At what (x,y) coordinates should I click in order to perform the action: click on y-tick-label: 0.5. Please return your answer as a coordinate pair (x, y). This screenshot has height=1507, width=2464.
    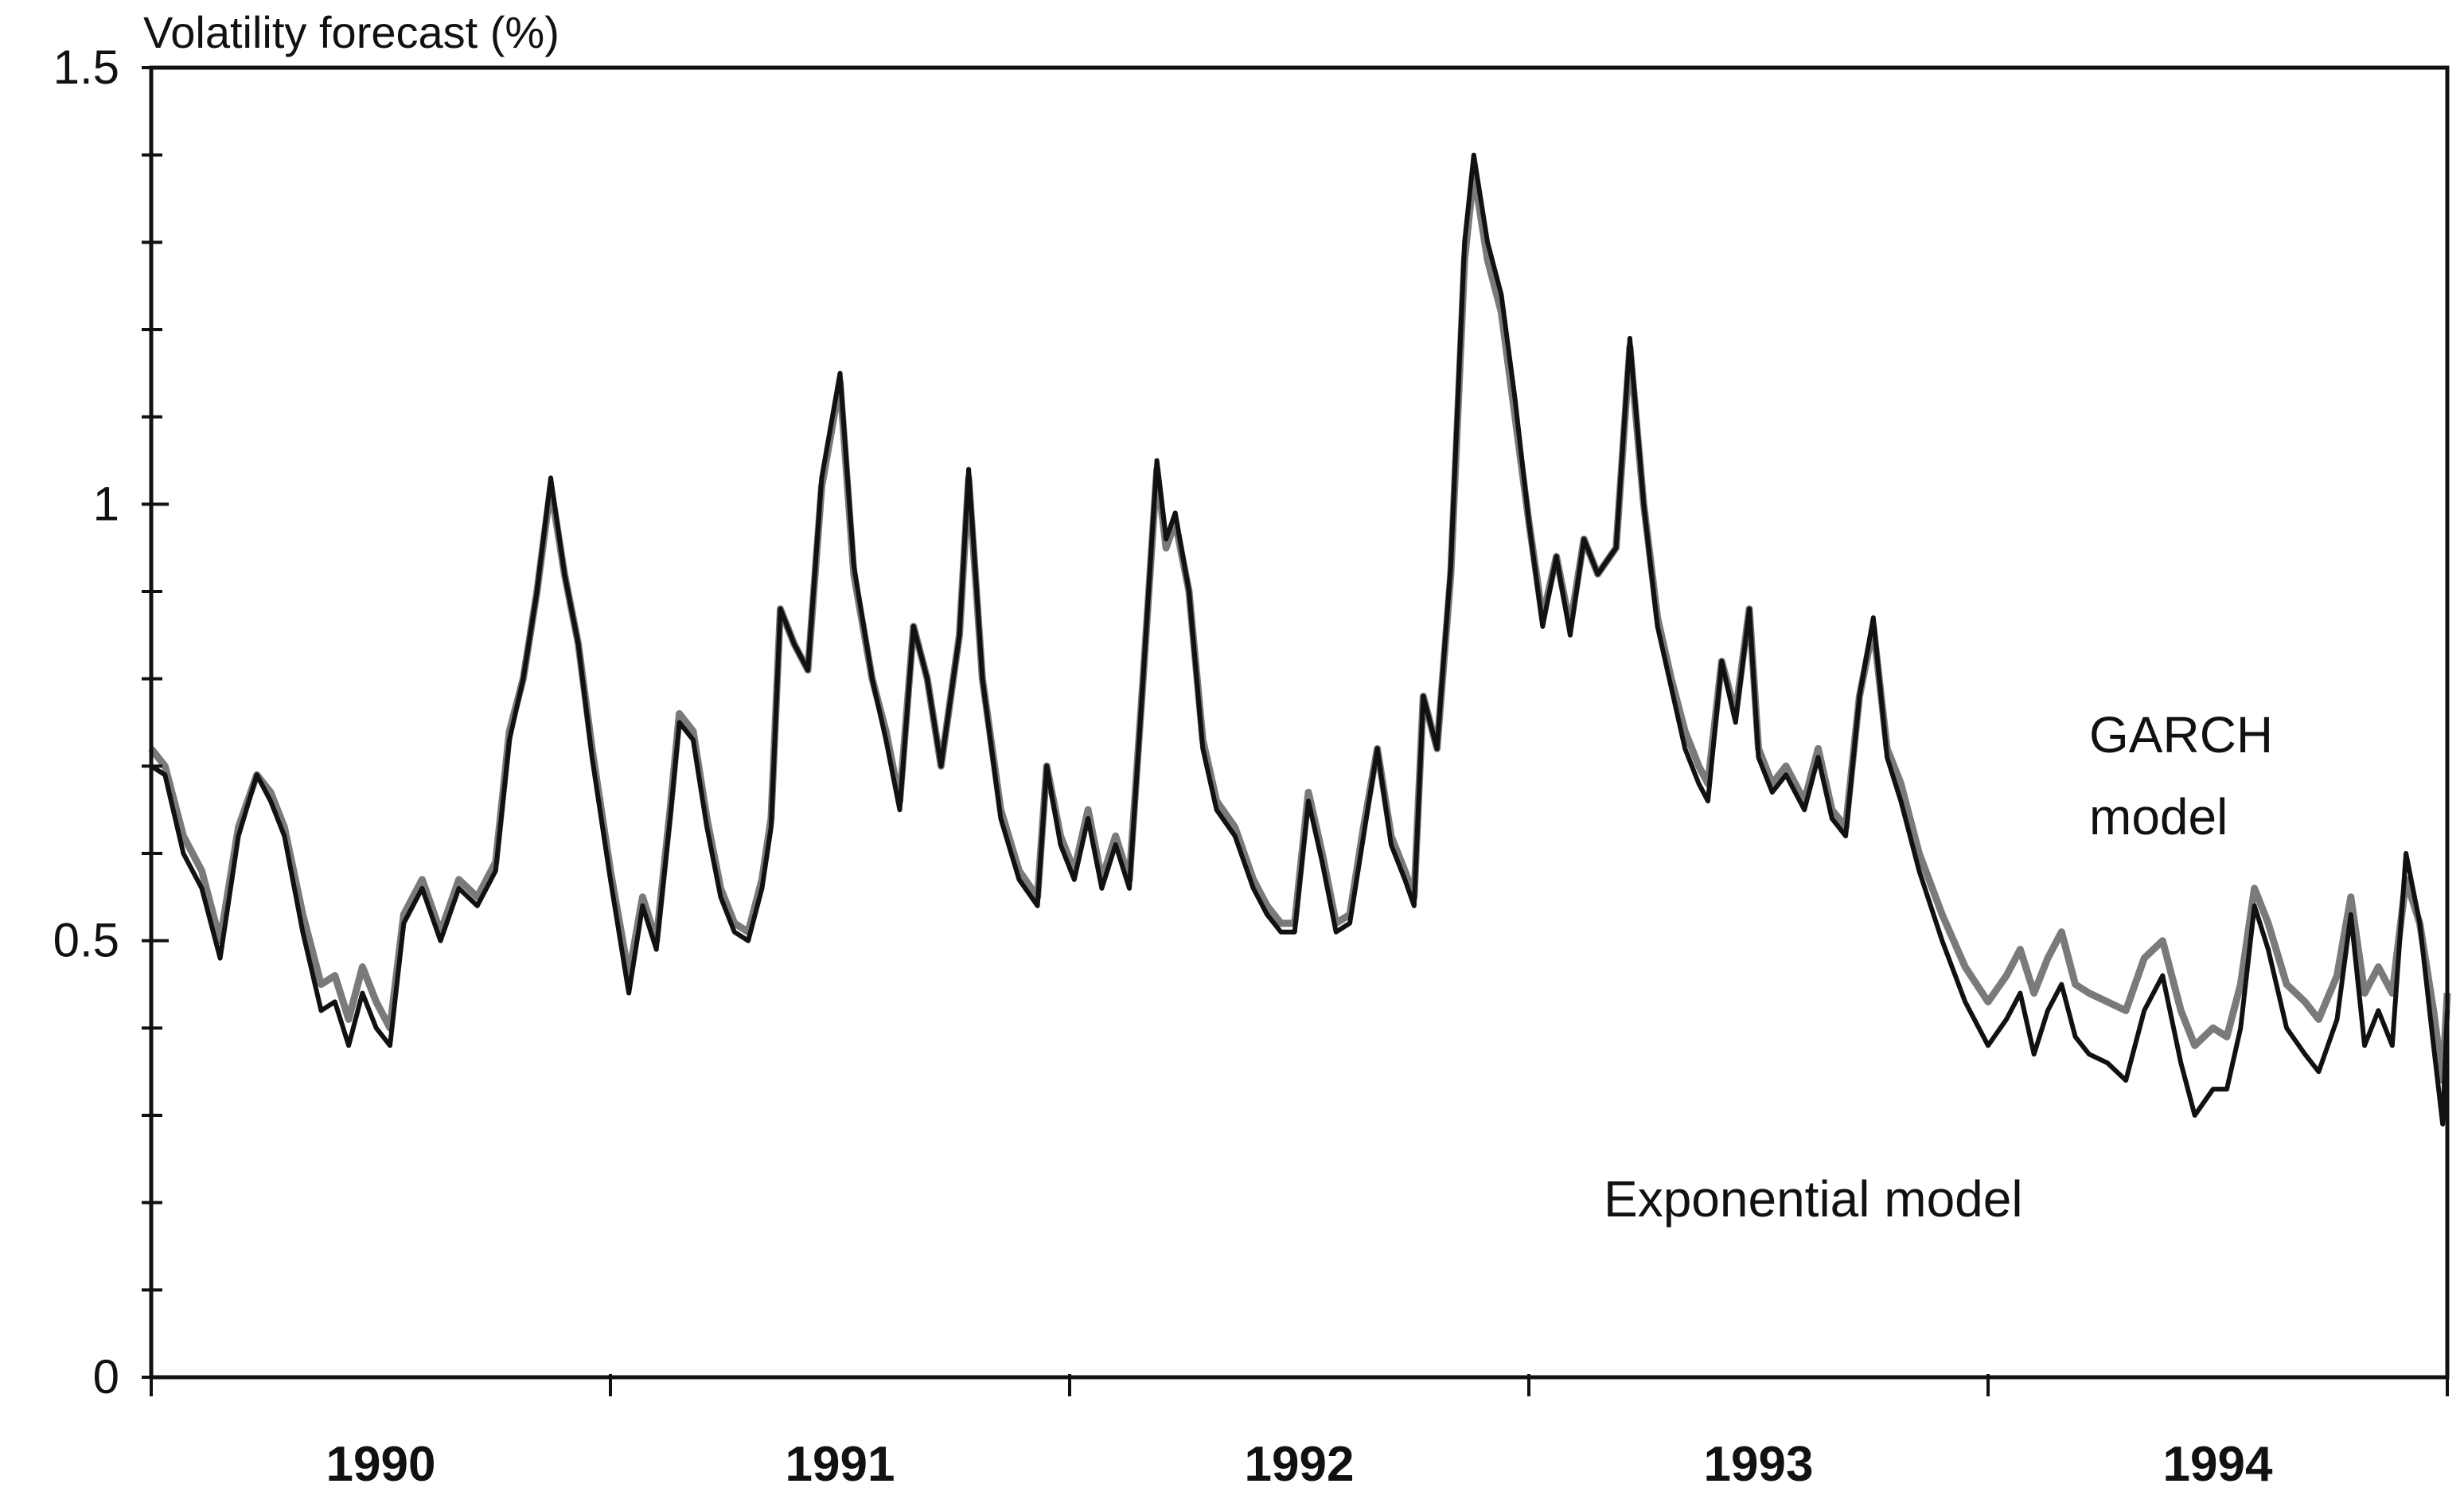
    Looking at the image, I should click on (86, 940).